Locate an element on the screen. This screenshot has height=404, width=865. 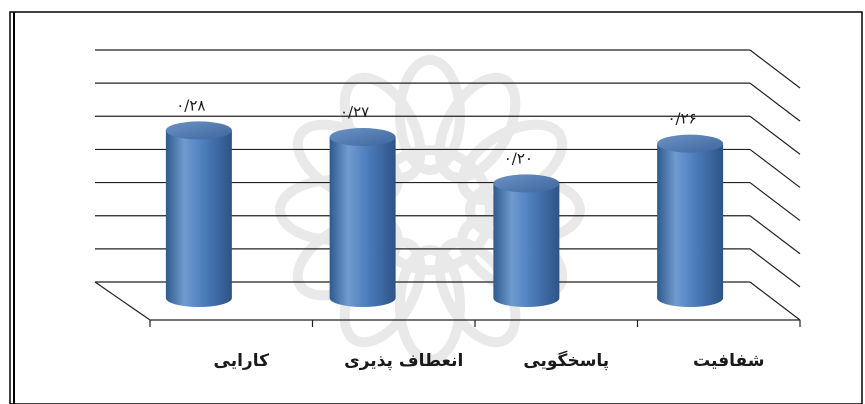
data-label: ۰/۲۶ is located at coordinates (682, 119).